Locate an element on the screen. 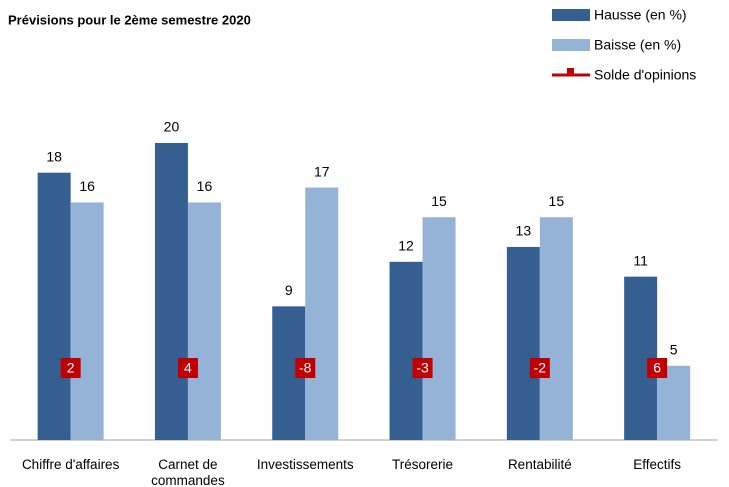  legend-label: Solde d'opinions is located at coordinates (645, 75).